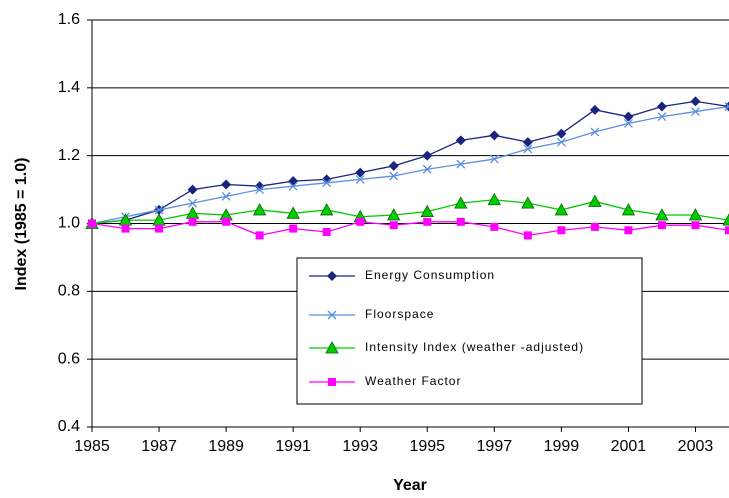 This screenshot has width=729, height=498. What do you see at coordinates (69, 358) in the screenshot?
I see `y-tick-label: 0.6` at bounding box center [69, 358].